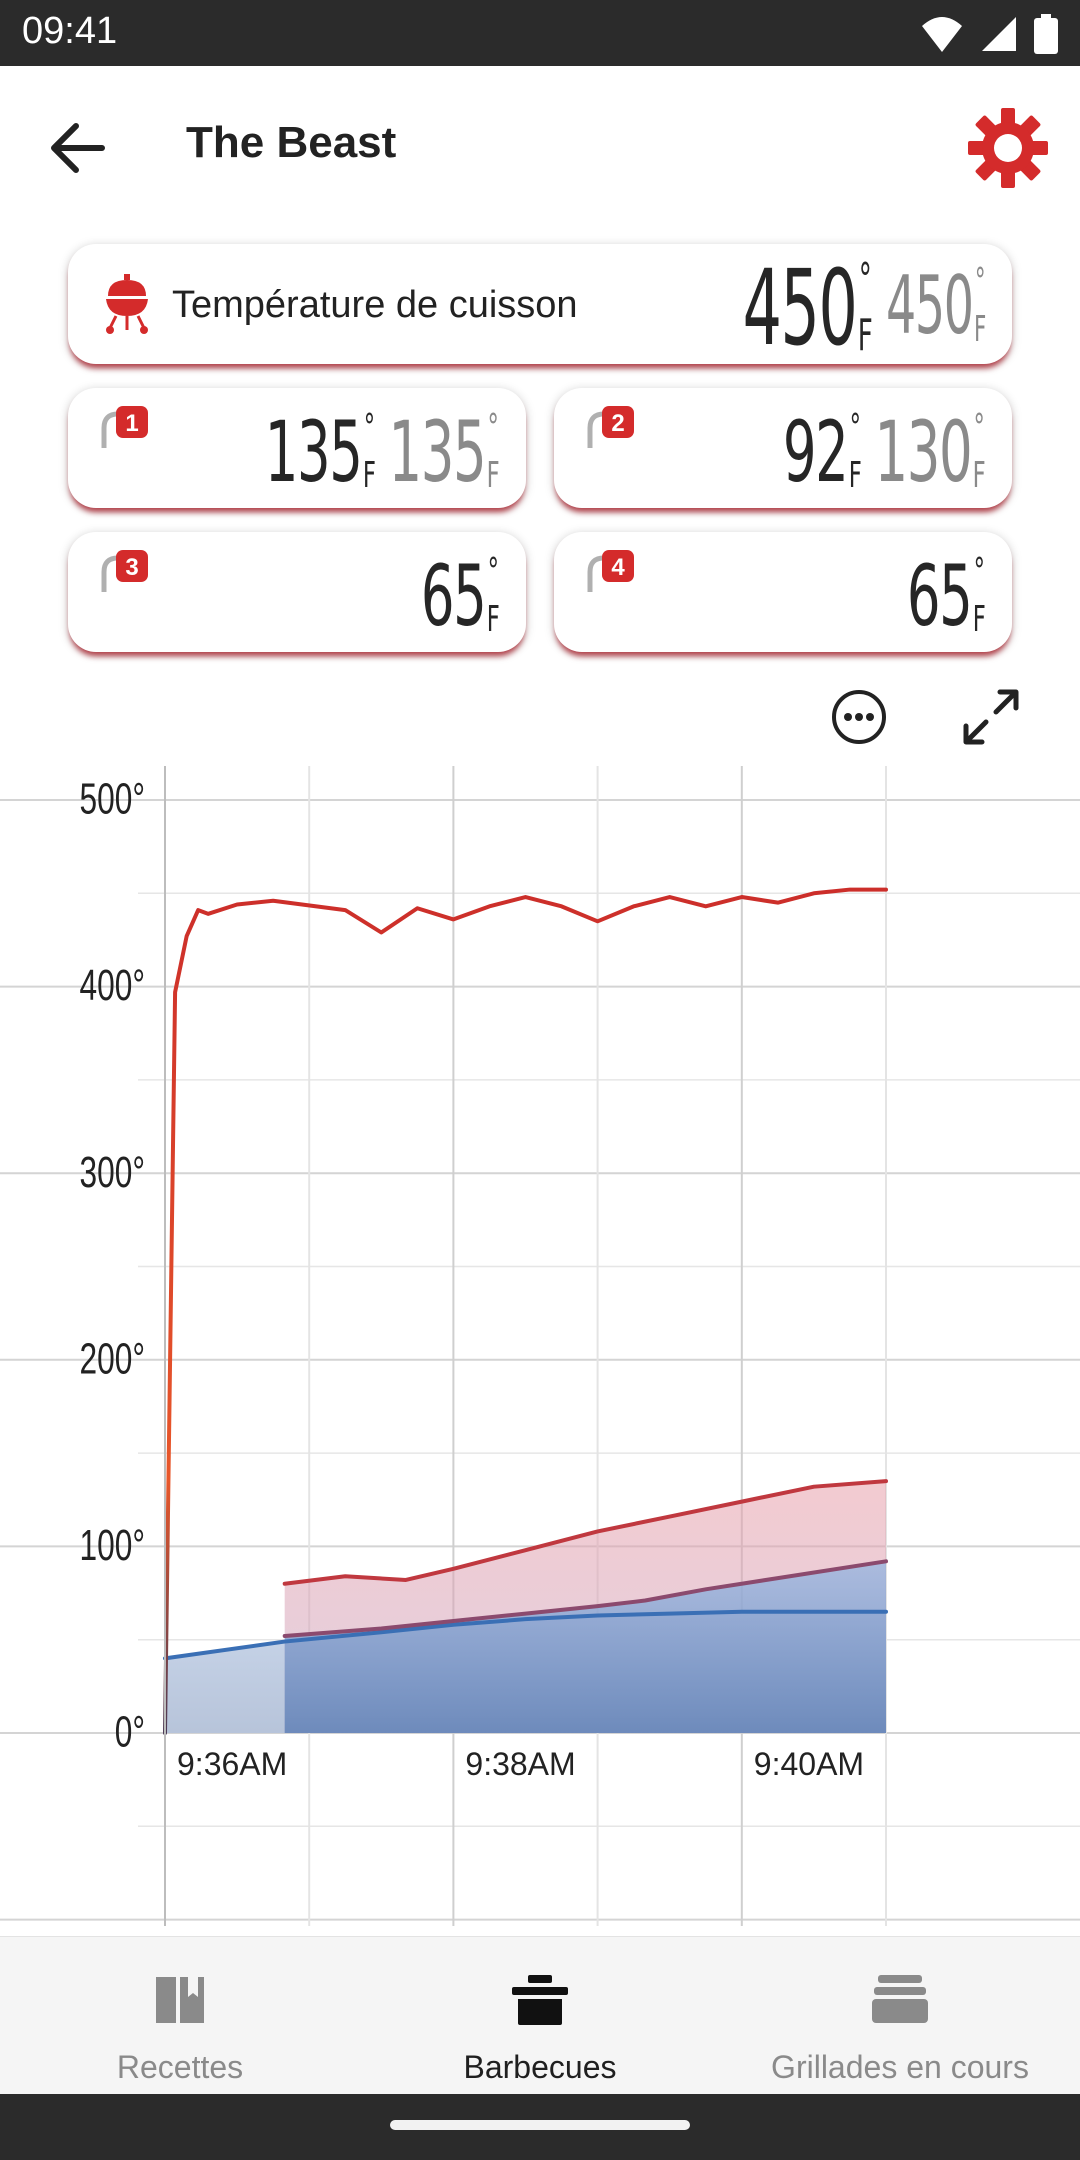 This screenshot has height=2160, width=1080. What do you see at coordinates (540, 146) in the screenshot?
I see `app-bar: The Beast` at bounding box center [540, 146].